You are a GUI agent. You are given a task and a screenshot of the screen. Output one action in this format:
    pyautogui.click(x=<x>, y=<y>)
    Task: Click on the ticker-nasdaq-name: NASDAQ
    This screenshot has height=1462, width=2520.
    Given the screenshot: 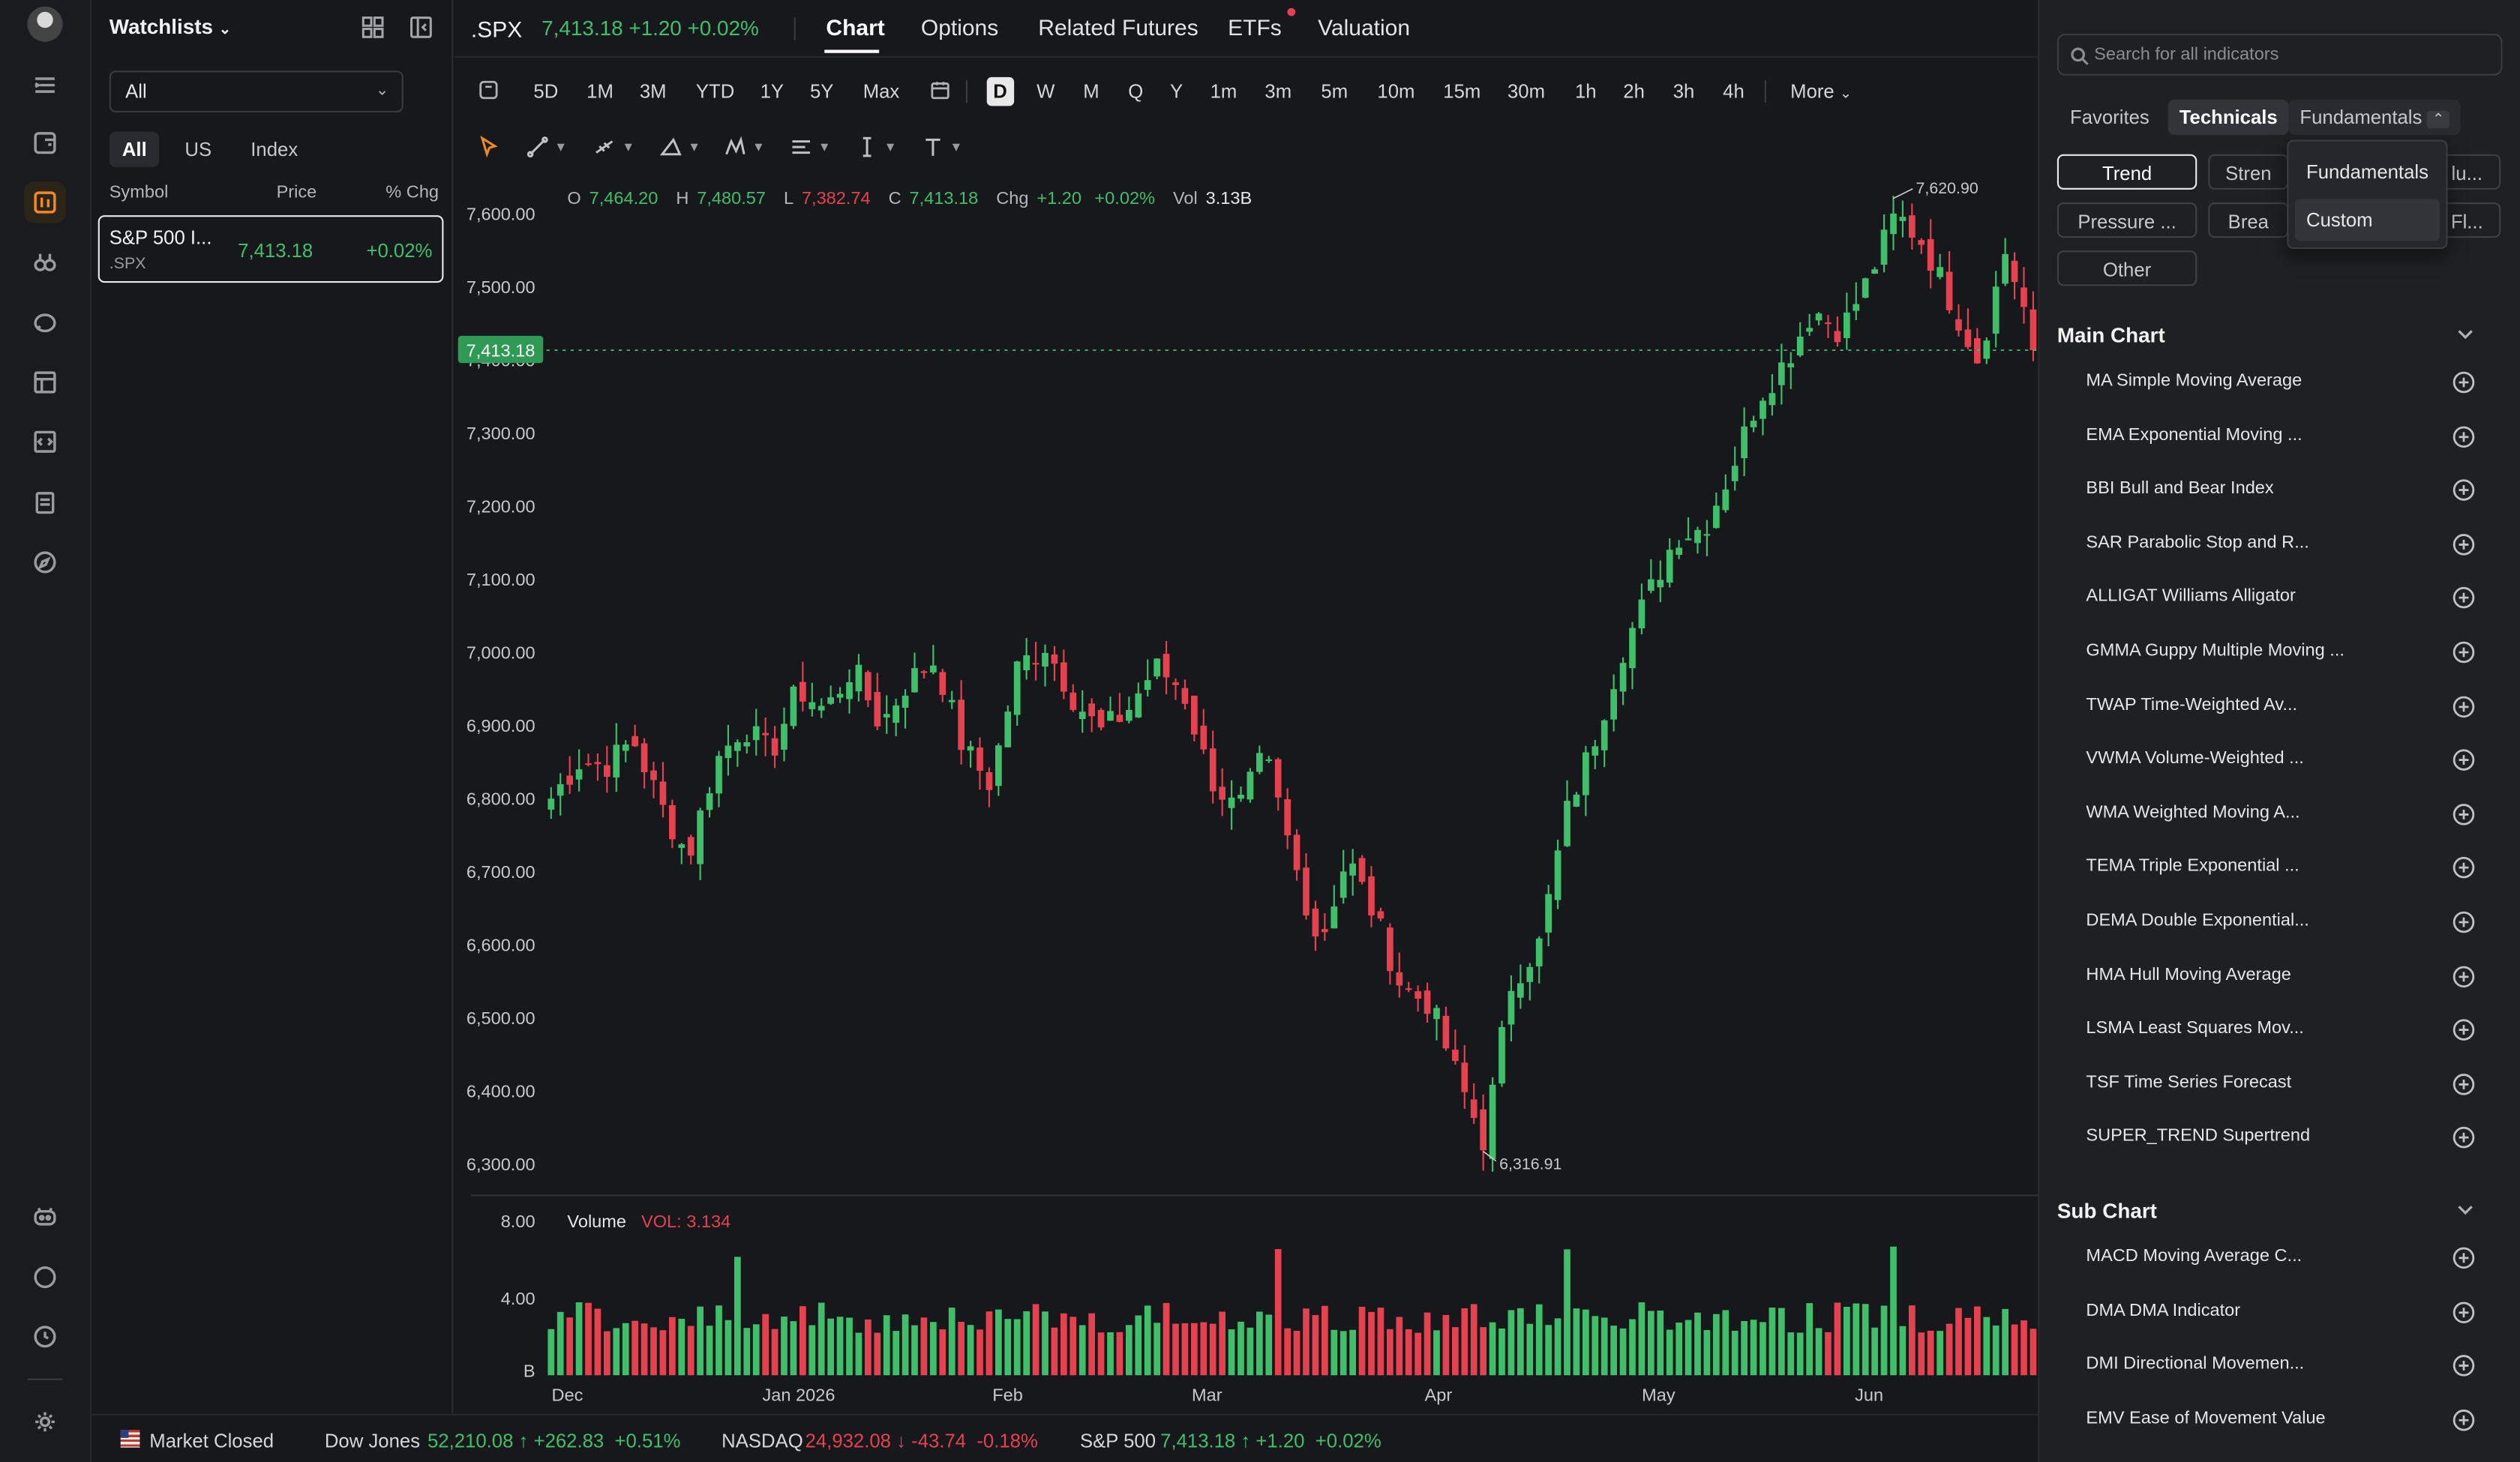 What is the action you would take?
    pyautogui.click(x=762, y=1441)
    